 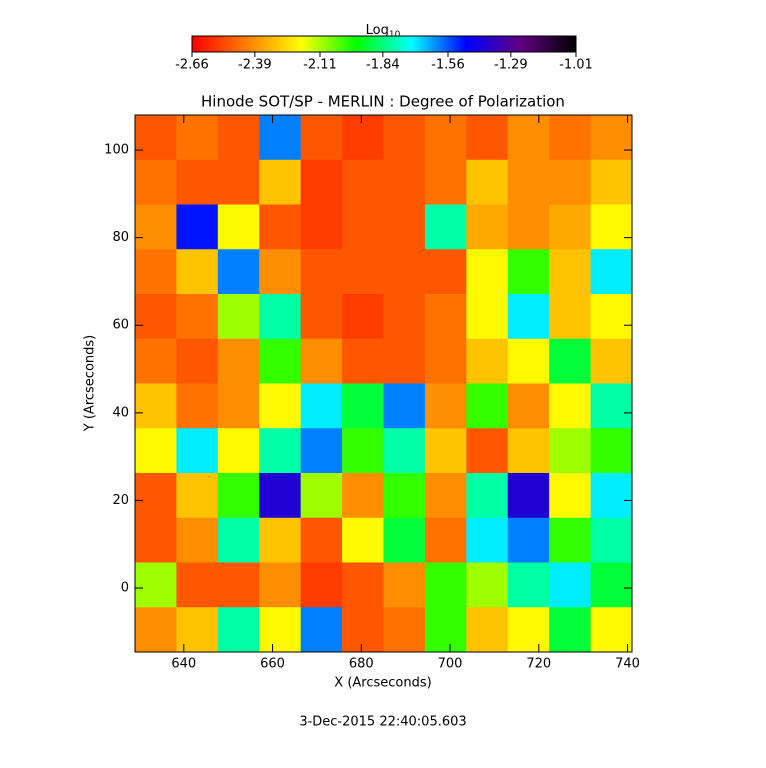 I want to click on x-tick-label: 720, so click(x=538, y=664).